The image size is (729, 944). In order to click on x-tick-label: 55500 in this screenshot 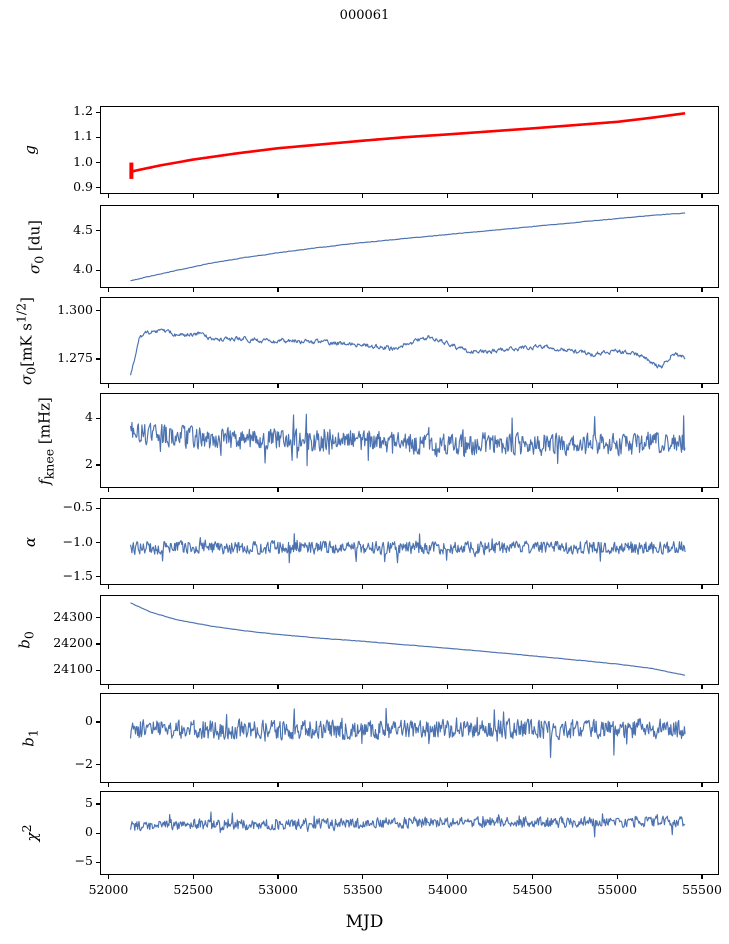, I will do `click(702, 889)`.